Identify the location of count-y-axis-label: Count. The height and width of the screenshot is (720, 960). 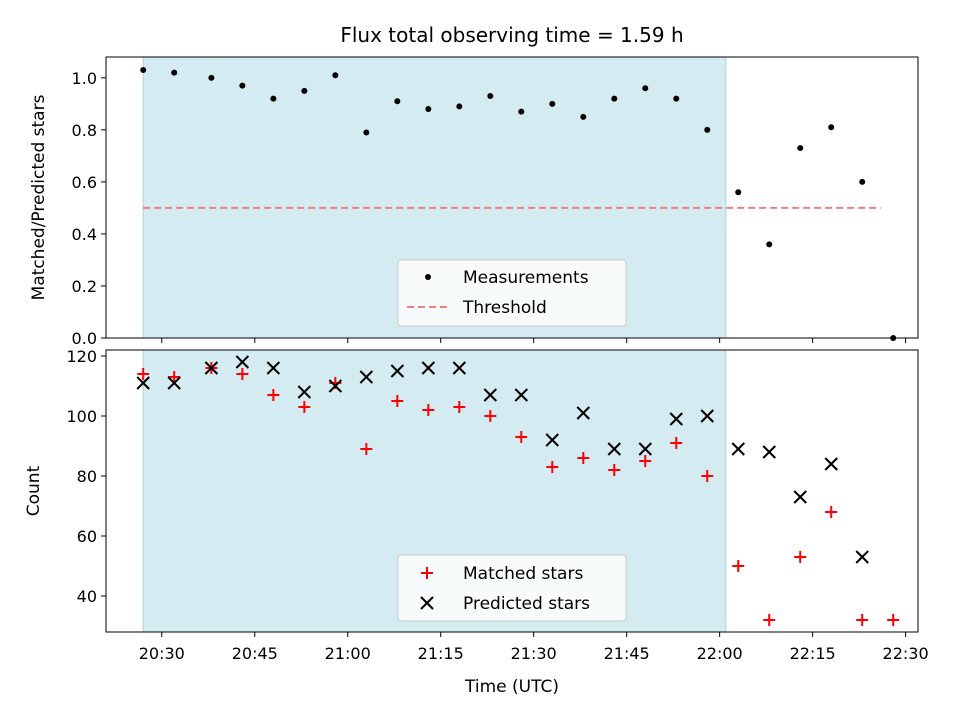
(34, 490).